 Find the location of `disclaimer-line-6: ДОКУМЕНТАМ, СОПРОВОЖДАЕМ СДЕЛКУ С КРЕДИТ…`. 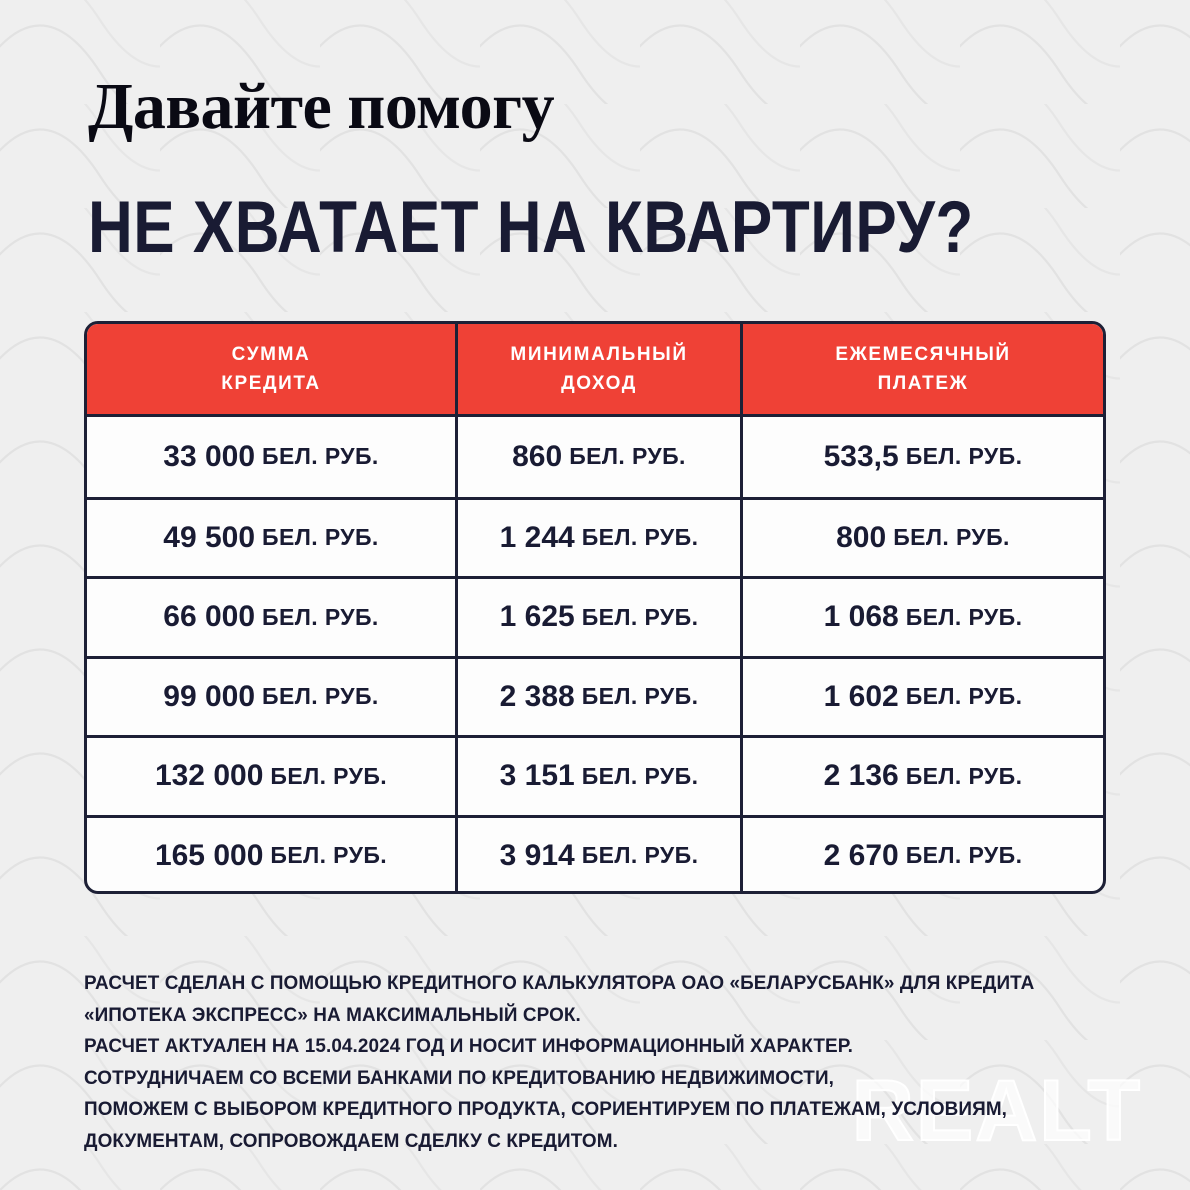

disclaimer-line-6: ДОКУМЕНТАМ, СОПРОВОЖДАЕМ СДЕЛКУ С КРЕДИТ… is located at coordinates (351, 1140).